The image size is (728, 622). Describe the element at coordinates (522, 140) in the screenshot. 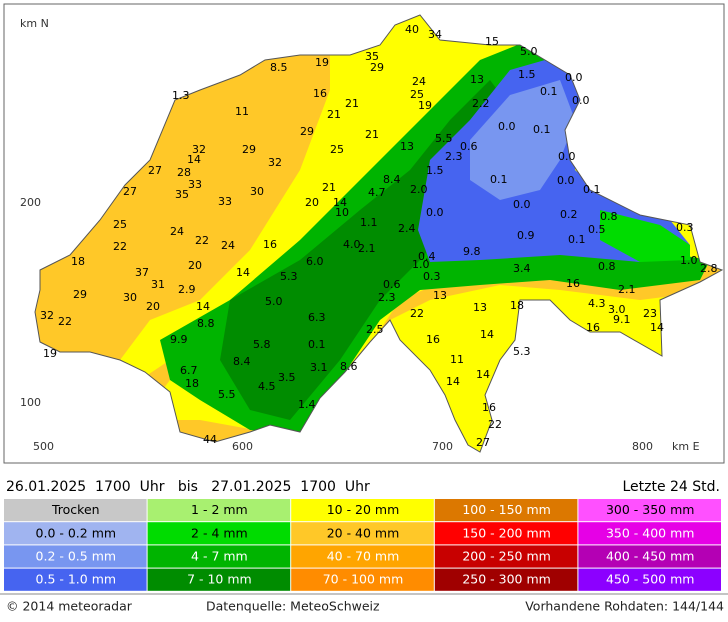

I see `area-light-blue` at that location.